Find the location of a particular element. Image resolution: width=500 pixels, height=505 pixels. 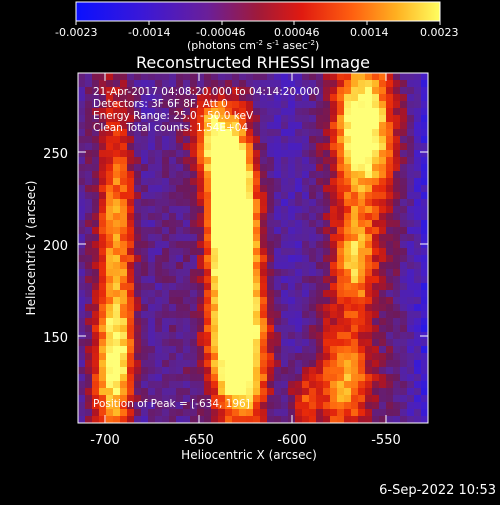

x-tick-label: -550 is located at coordinates (386, 440).